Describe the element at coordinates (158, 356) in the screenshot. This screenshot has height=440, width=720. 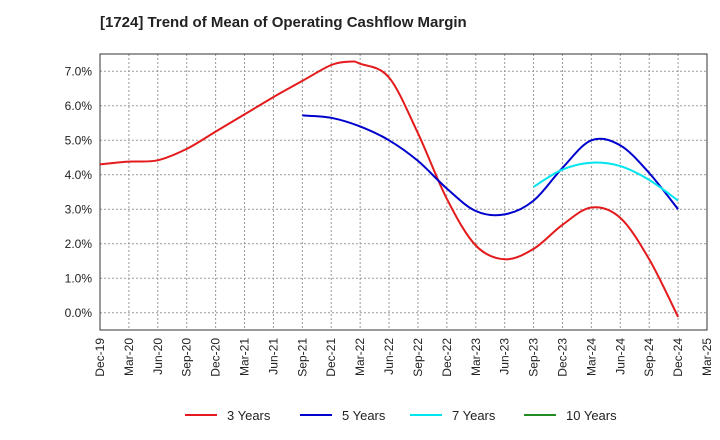
I see `x-tick-label: Jun-20` at that location.